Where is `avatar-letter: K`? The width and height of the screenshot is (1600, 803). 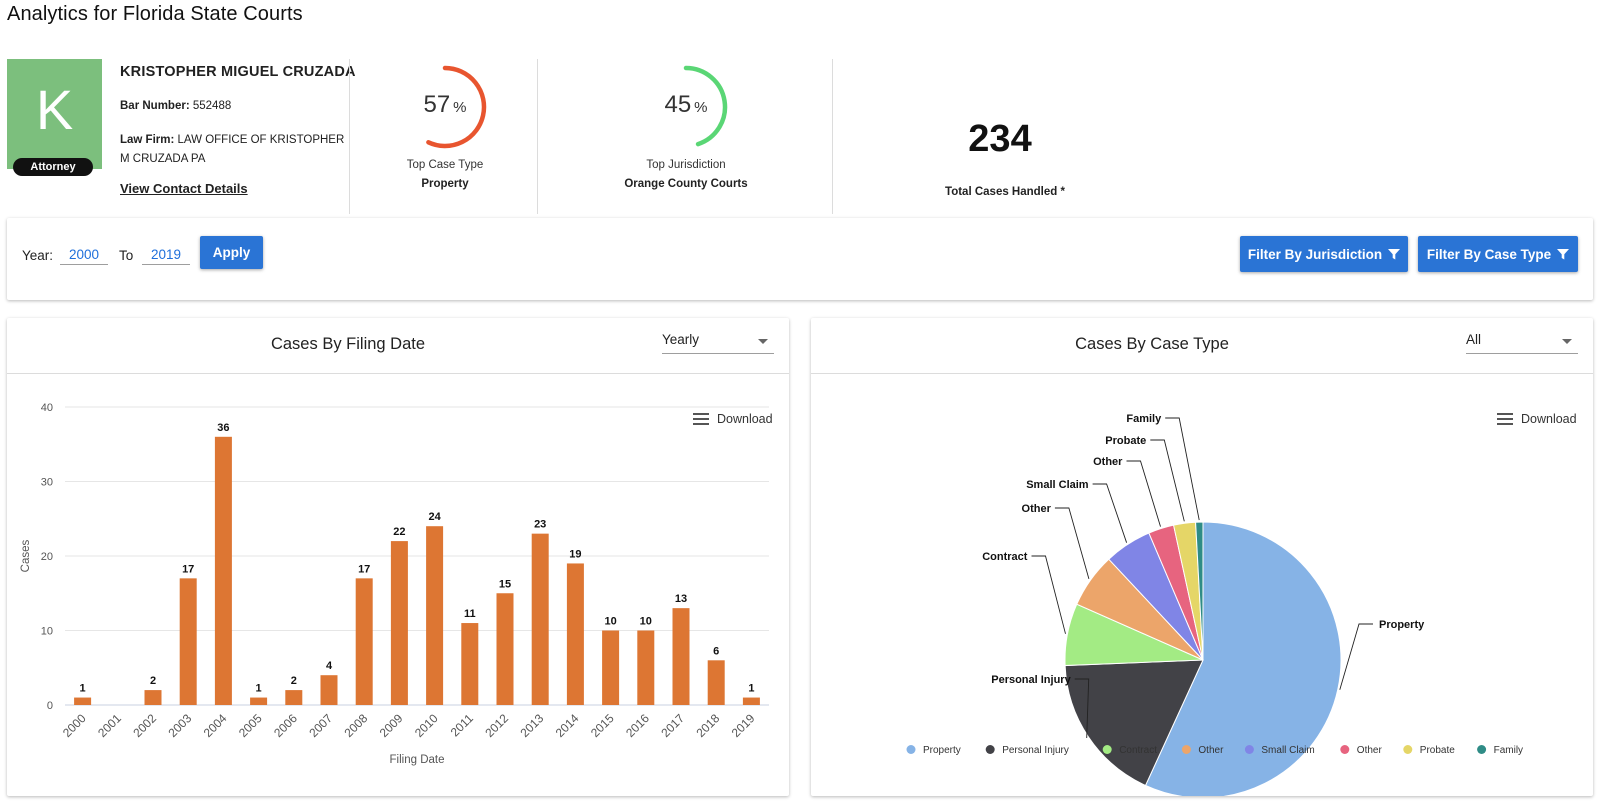 avatar-letter: K is located at coordinates (54, 109).